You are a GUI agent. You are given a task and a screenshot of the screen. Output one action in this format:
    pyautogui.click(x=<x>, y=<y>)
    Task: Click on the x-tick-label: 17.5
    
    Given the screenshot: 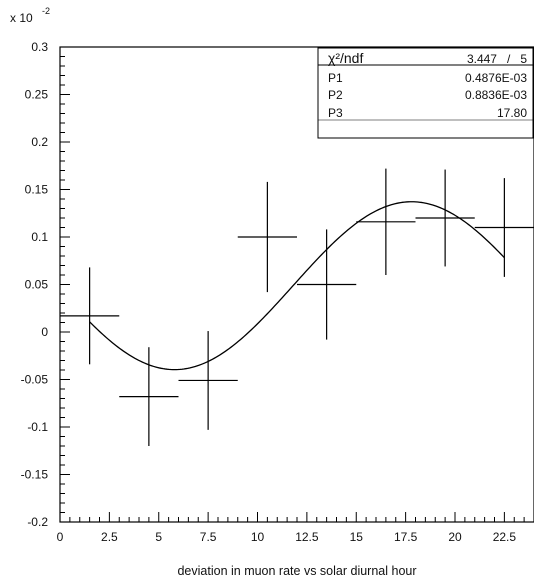 What is the action you would take?
    pyautogui.click(x=406, y=537)
    